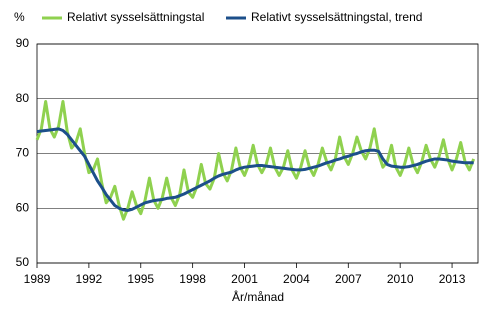 This screenshot has width=496, height=320. What do you see at coordinates (23, 43) in the screenshot?
I see `y-tick-label: 90` at bounding box center [23, 43].